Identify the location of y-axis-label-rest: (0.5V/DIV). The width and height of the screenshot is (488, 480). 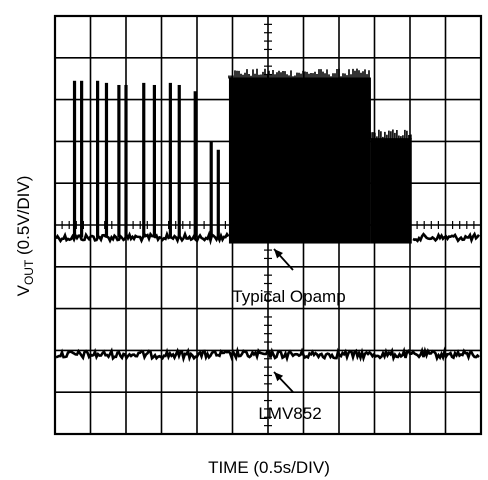
(23, 218).